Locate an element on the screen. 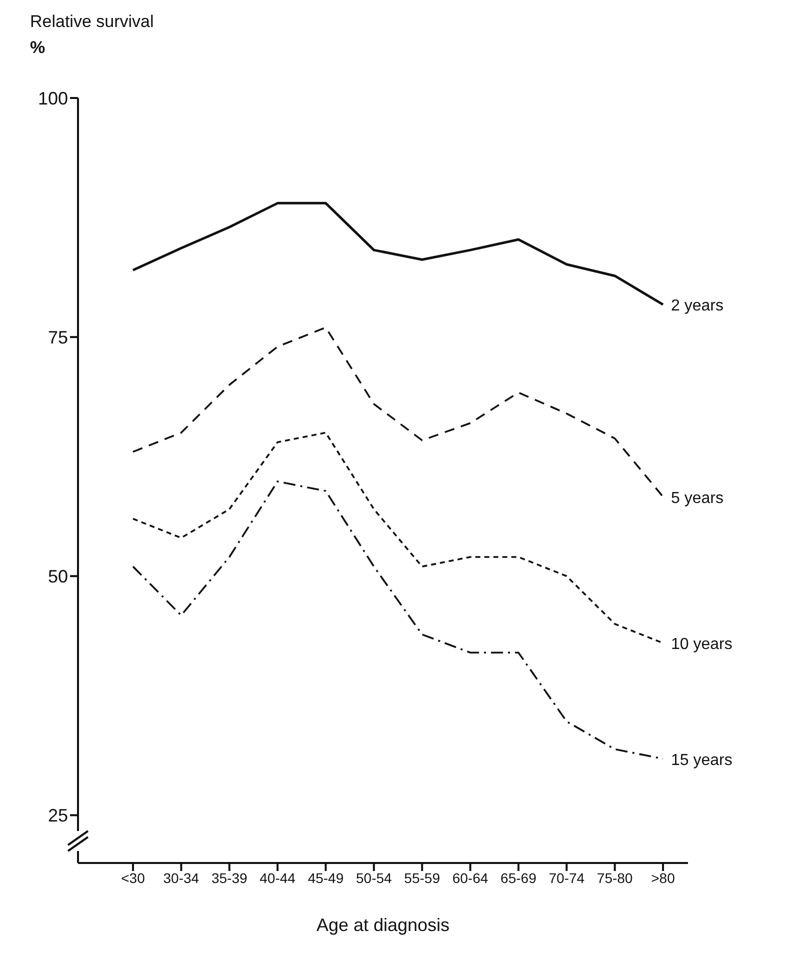  x-axis-title: Age at diagnosis is located at coordinates (383, 925).